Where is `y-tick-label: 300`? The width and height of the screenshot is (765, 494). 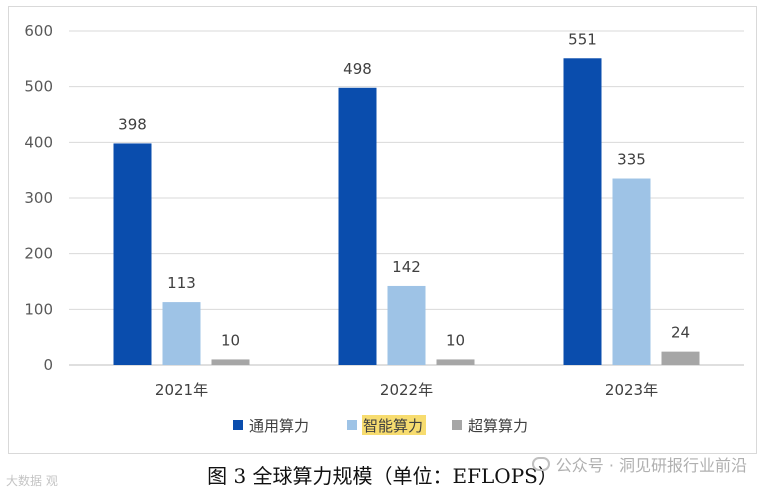
y-tick-label: 300 is located at coordinates (38, 198).